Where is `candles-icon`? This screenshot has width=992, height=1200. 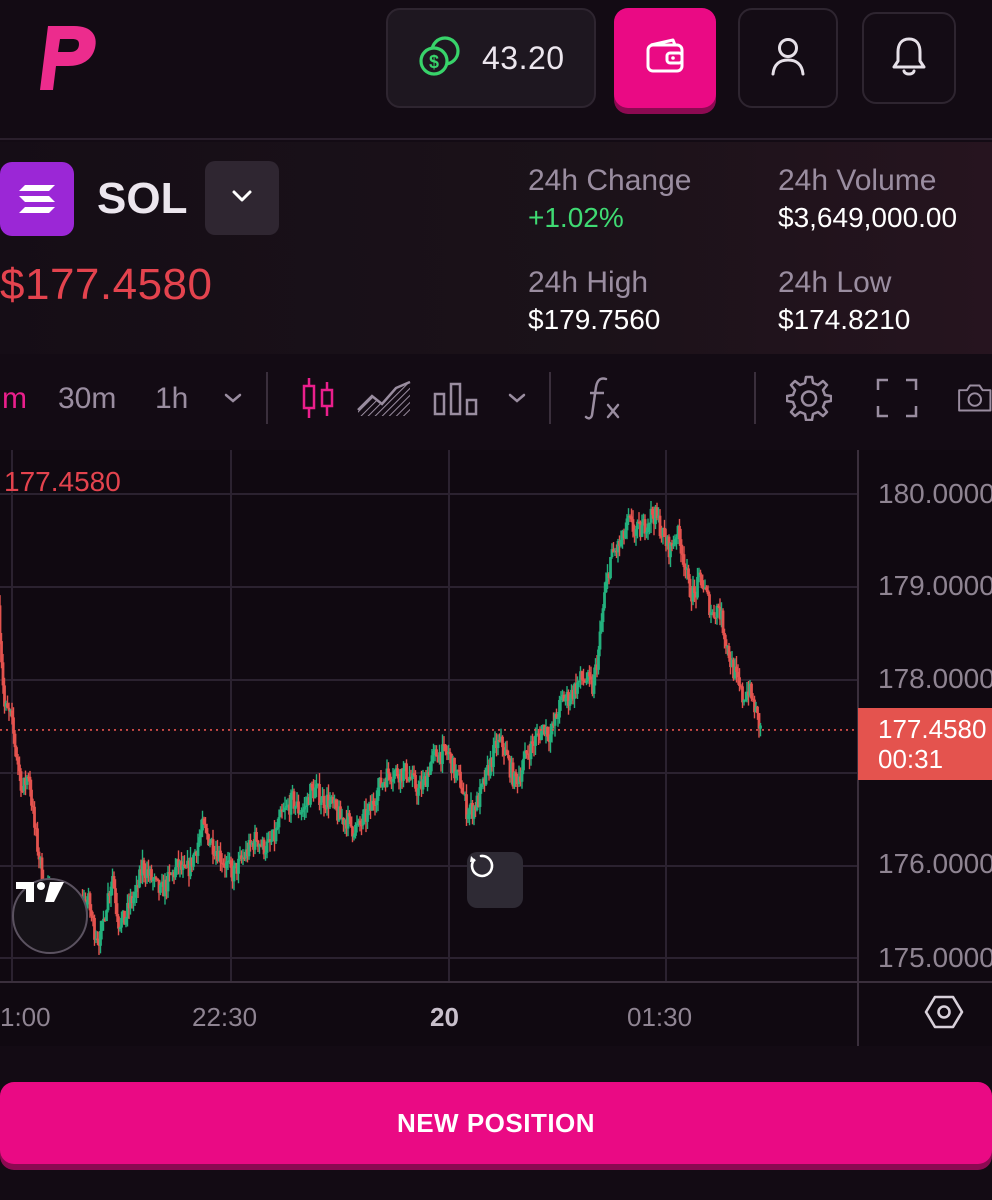 candles-icon is located at coordinates (318, 398).